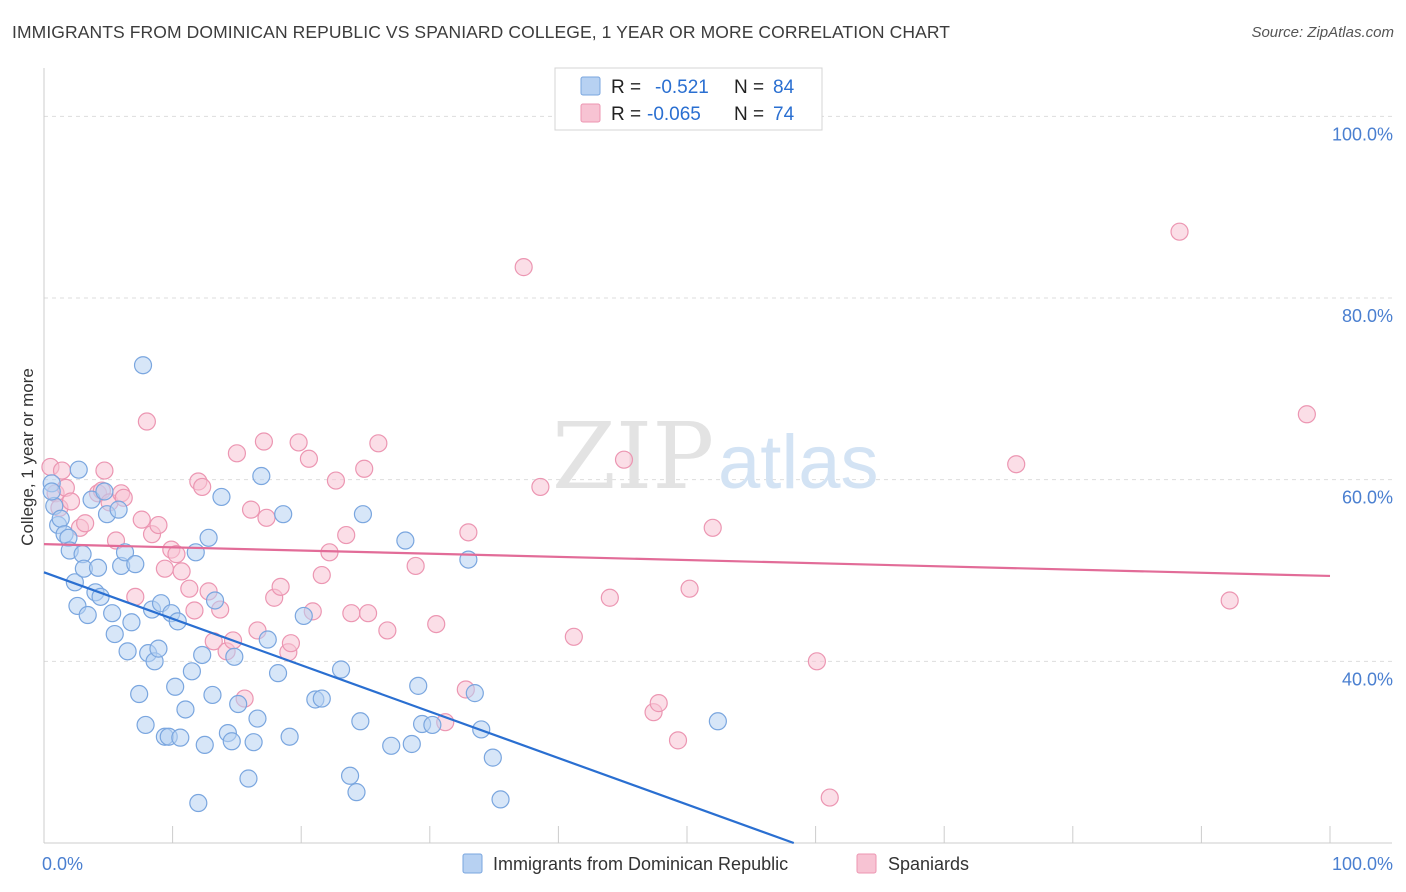 This screenshot has width=1406, height=892. Describe the element at coordinates (1362, 134) in the screenshot. I see `y-tick-label: 100.0%` at that location.